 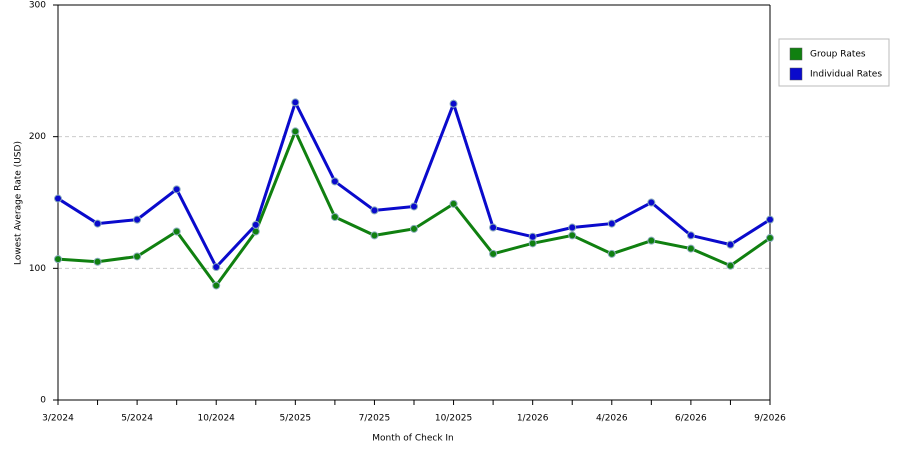 I want to click on x-tick-label: 1/2026, so click(x=533, y=419).